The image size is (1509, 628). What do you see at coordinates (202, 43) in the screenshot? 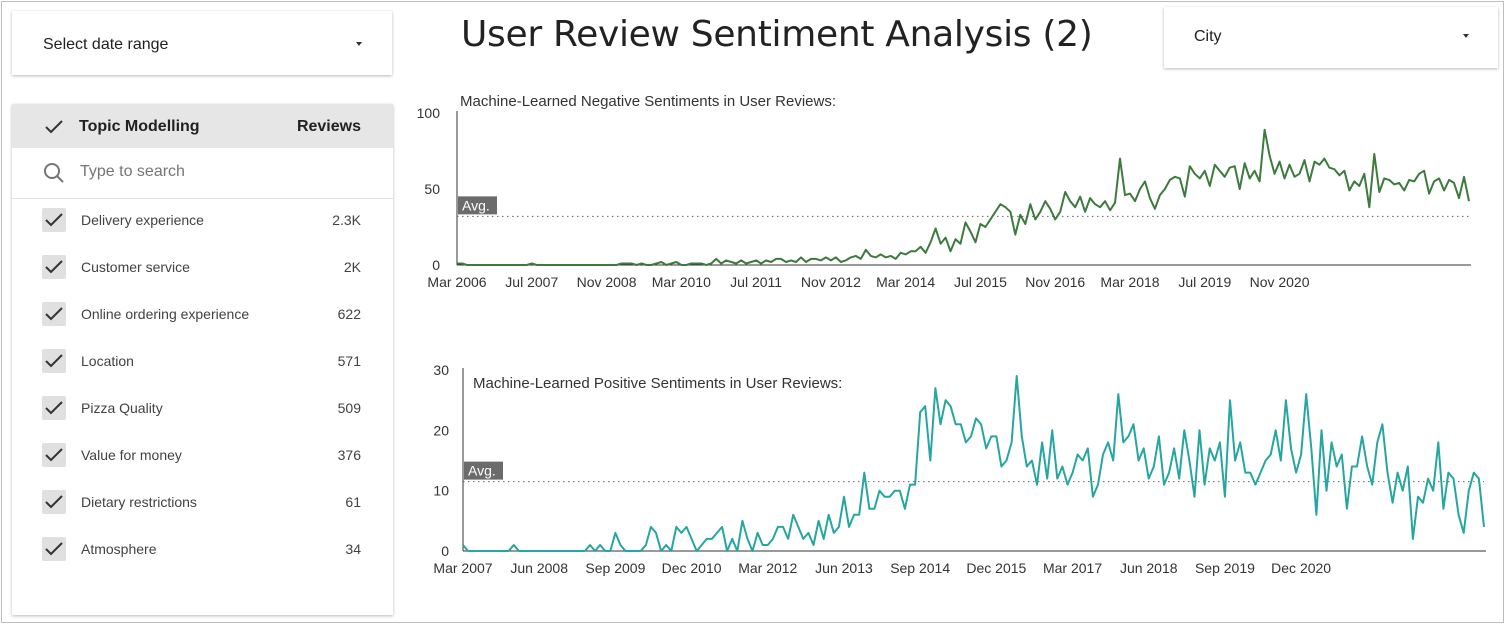
I see `date-range-dropdown: Select date range` at bounding box center [202, 43].